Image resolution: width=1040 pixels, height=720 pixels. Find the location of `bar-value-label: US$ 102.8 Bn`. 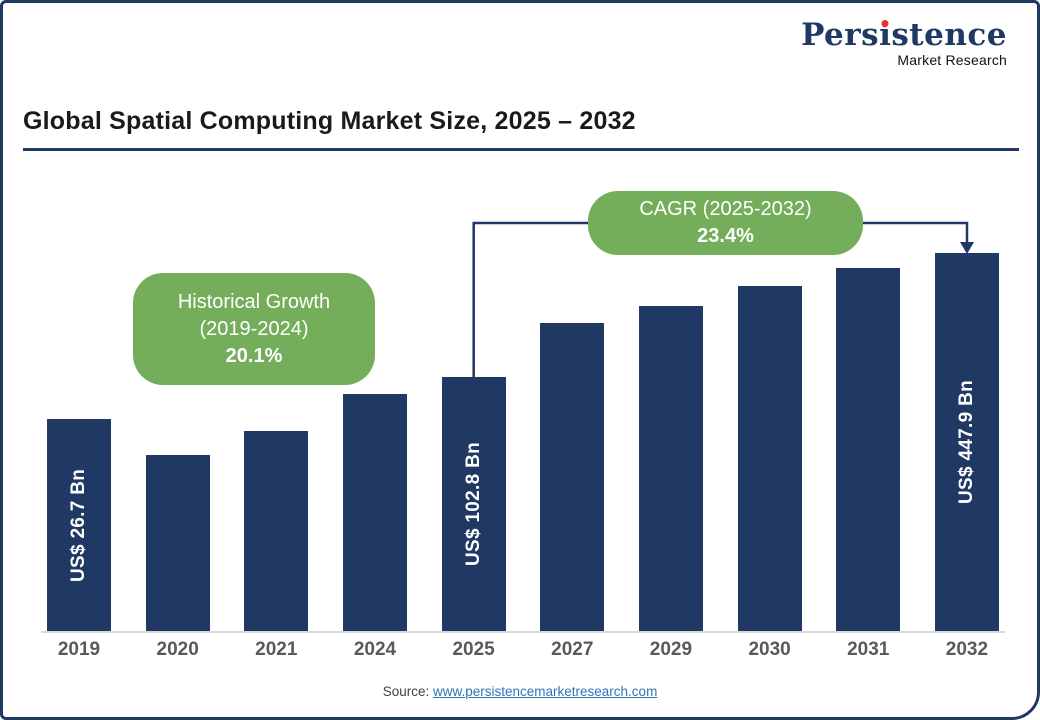

bar-value-label: US$ 102.8 Bn is located at coordinates (473, 504).